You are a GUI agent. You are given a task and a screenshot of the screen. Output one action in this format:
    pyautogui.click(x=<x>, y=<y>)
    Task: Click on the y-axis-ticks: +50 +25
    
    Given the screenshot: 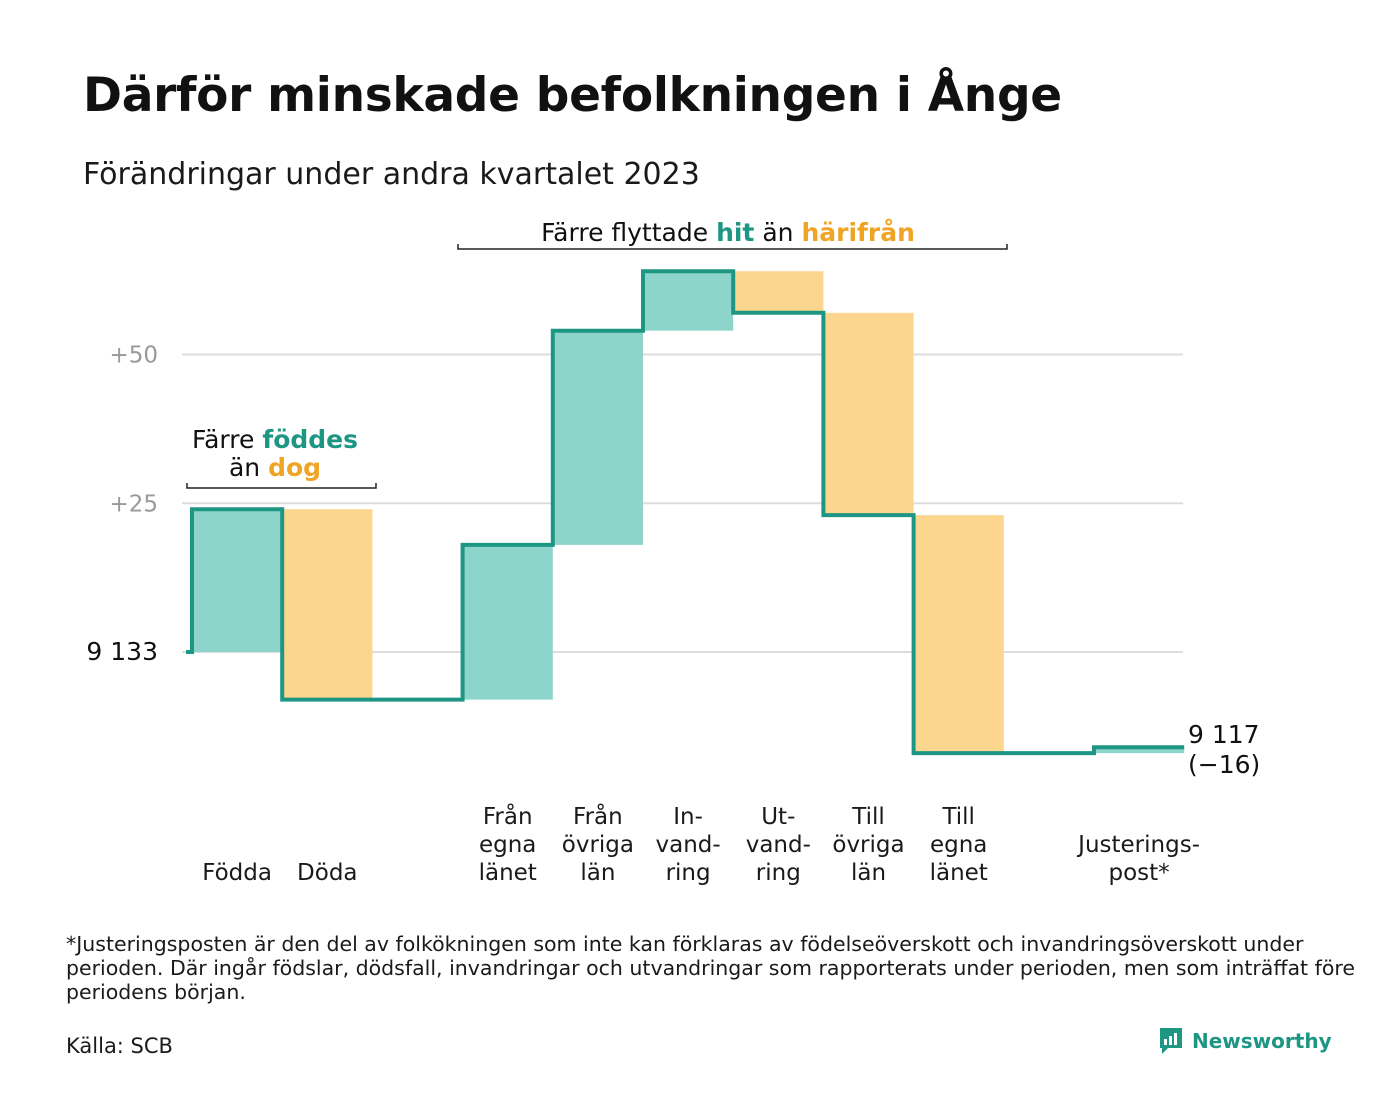 What is the action you would take?
    pyautogui.click(x=133, y=430)
    